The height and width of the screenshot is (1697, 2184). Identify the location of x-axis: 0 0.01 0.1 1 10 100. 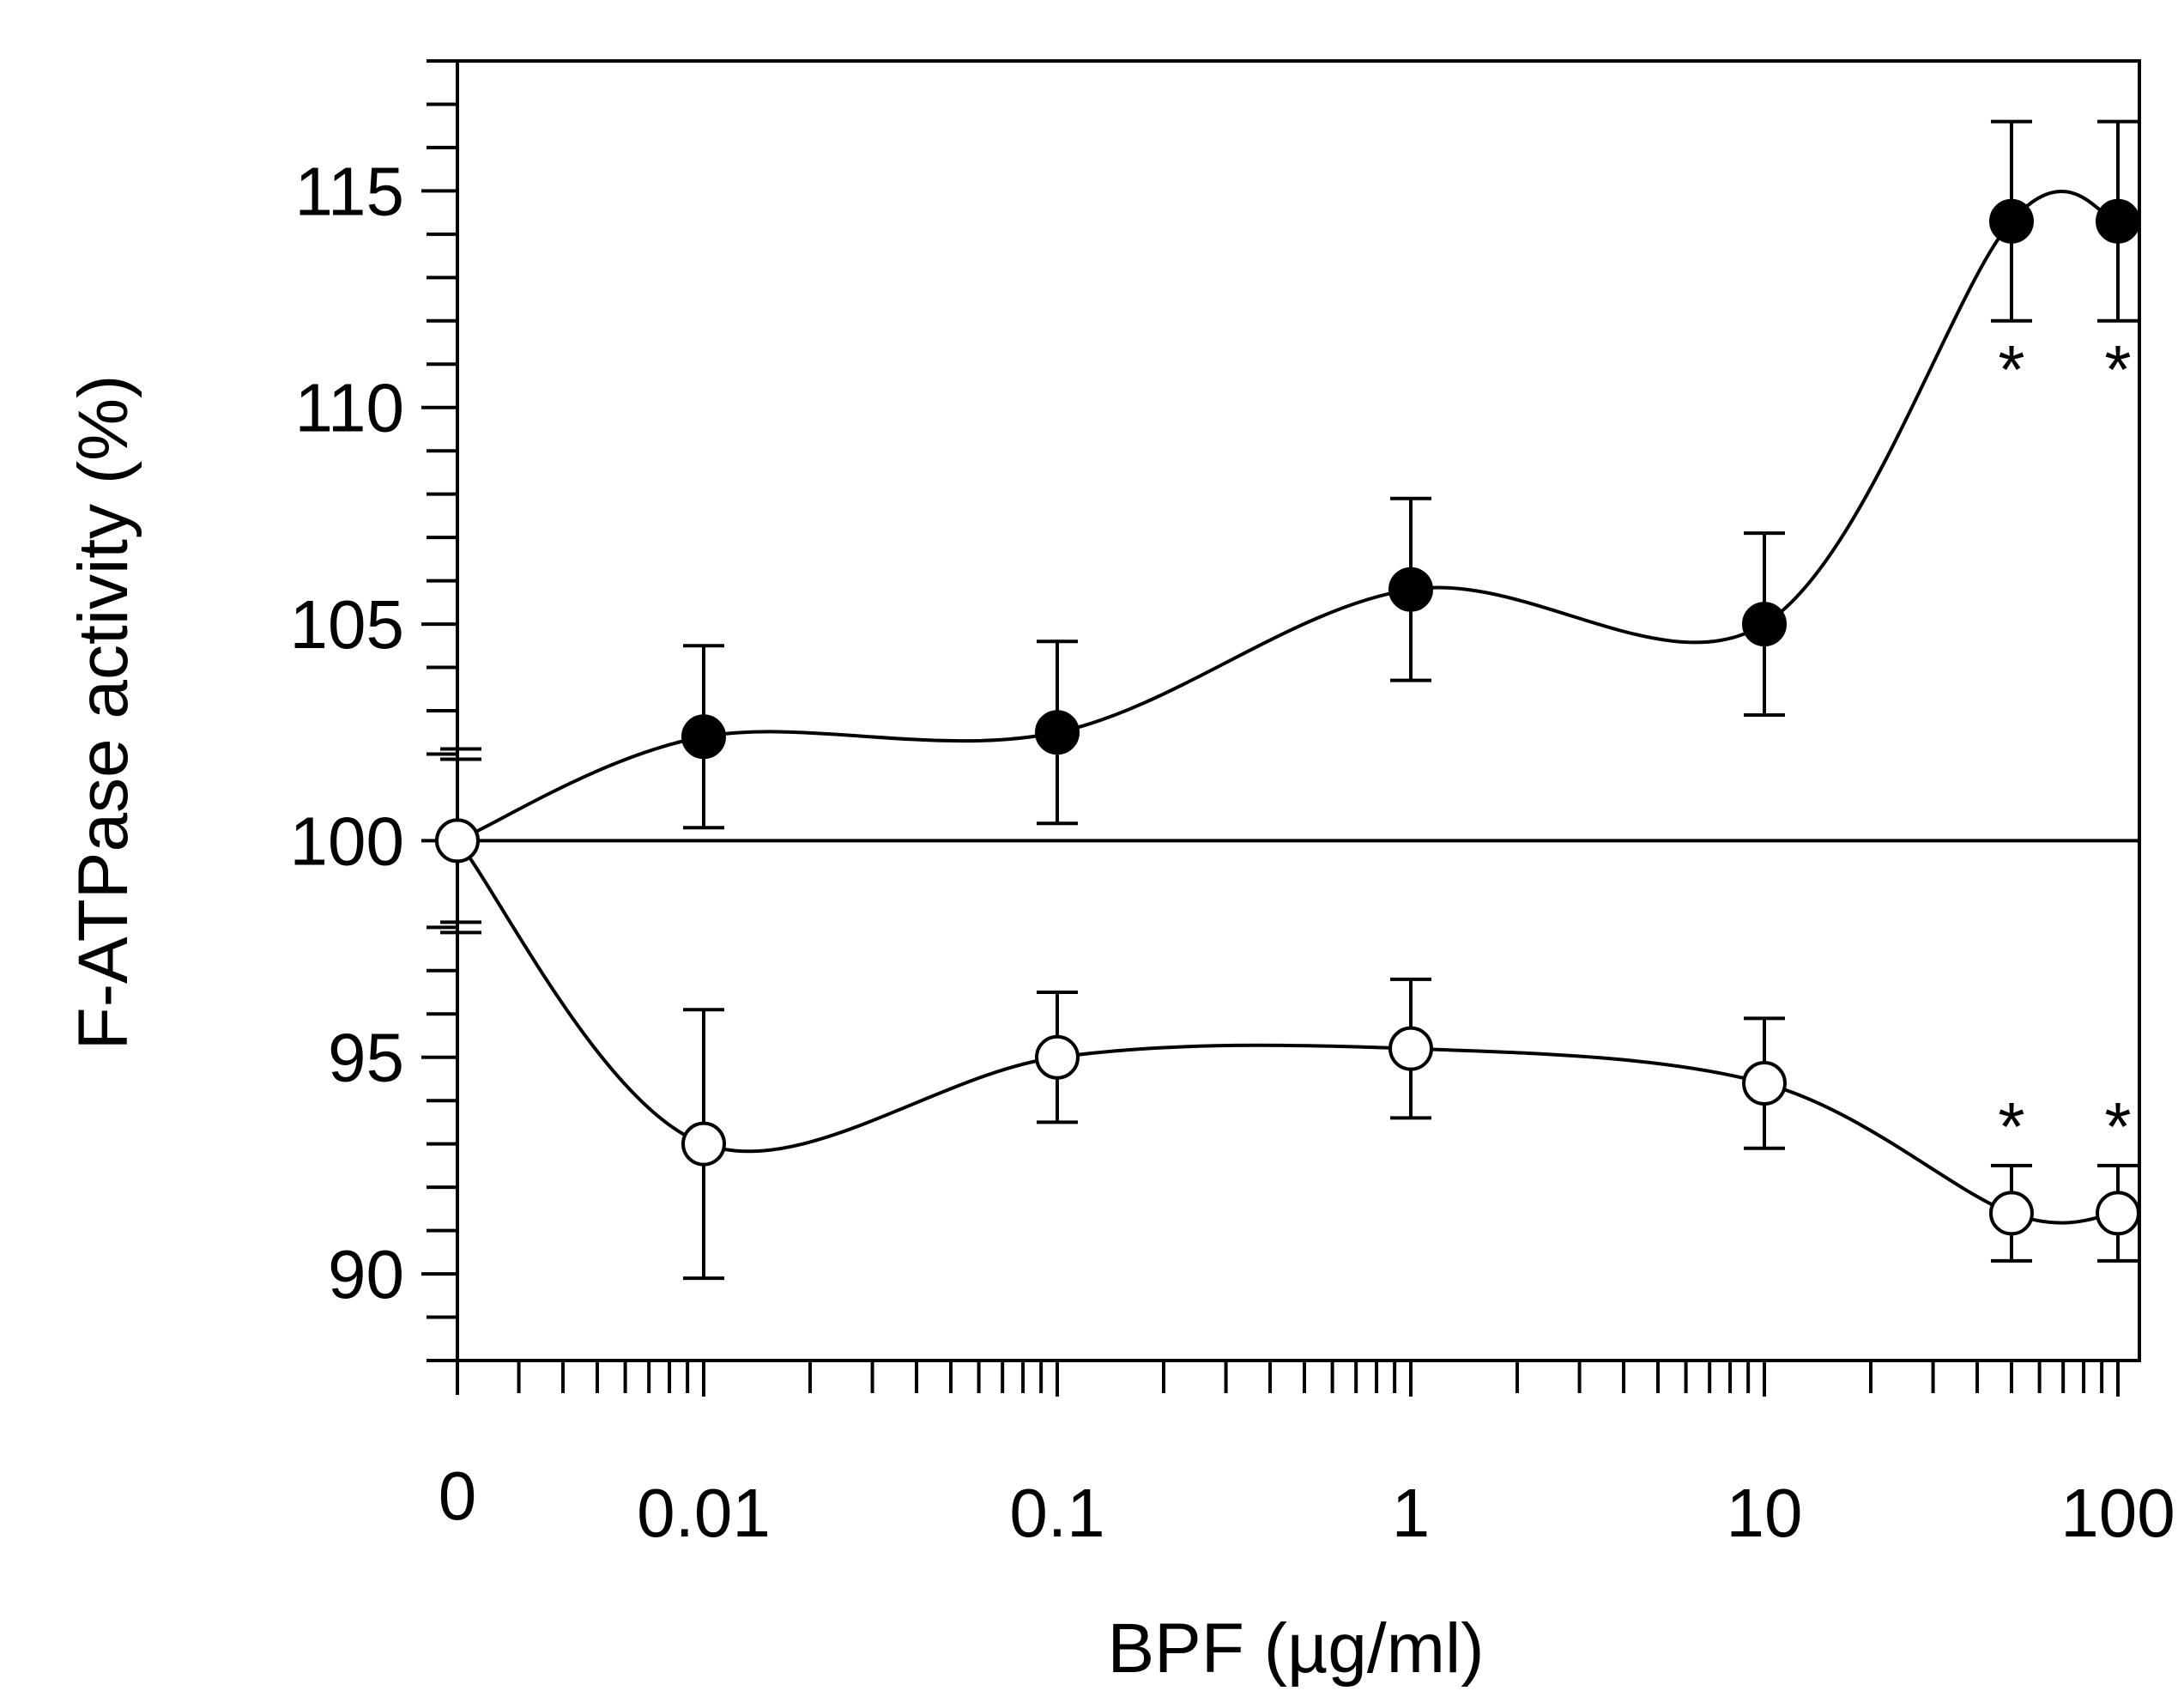
(1307, 1456).